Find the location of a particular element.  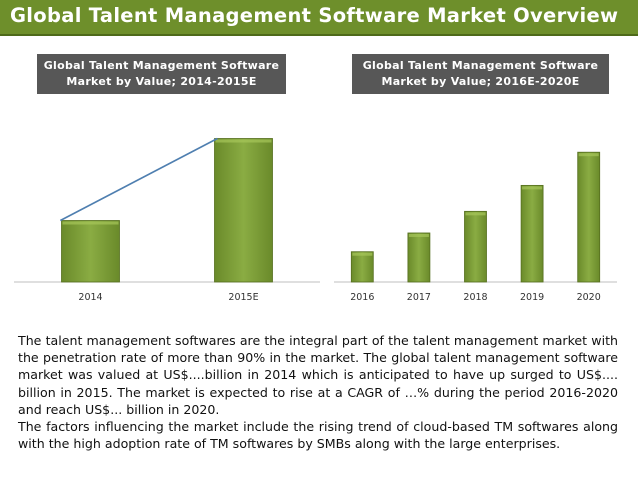

chart-right-bar-2019 is located at coordinates (532, 233).